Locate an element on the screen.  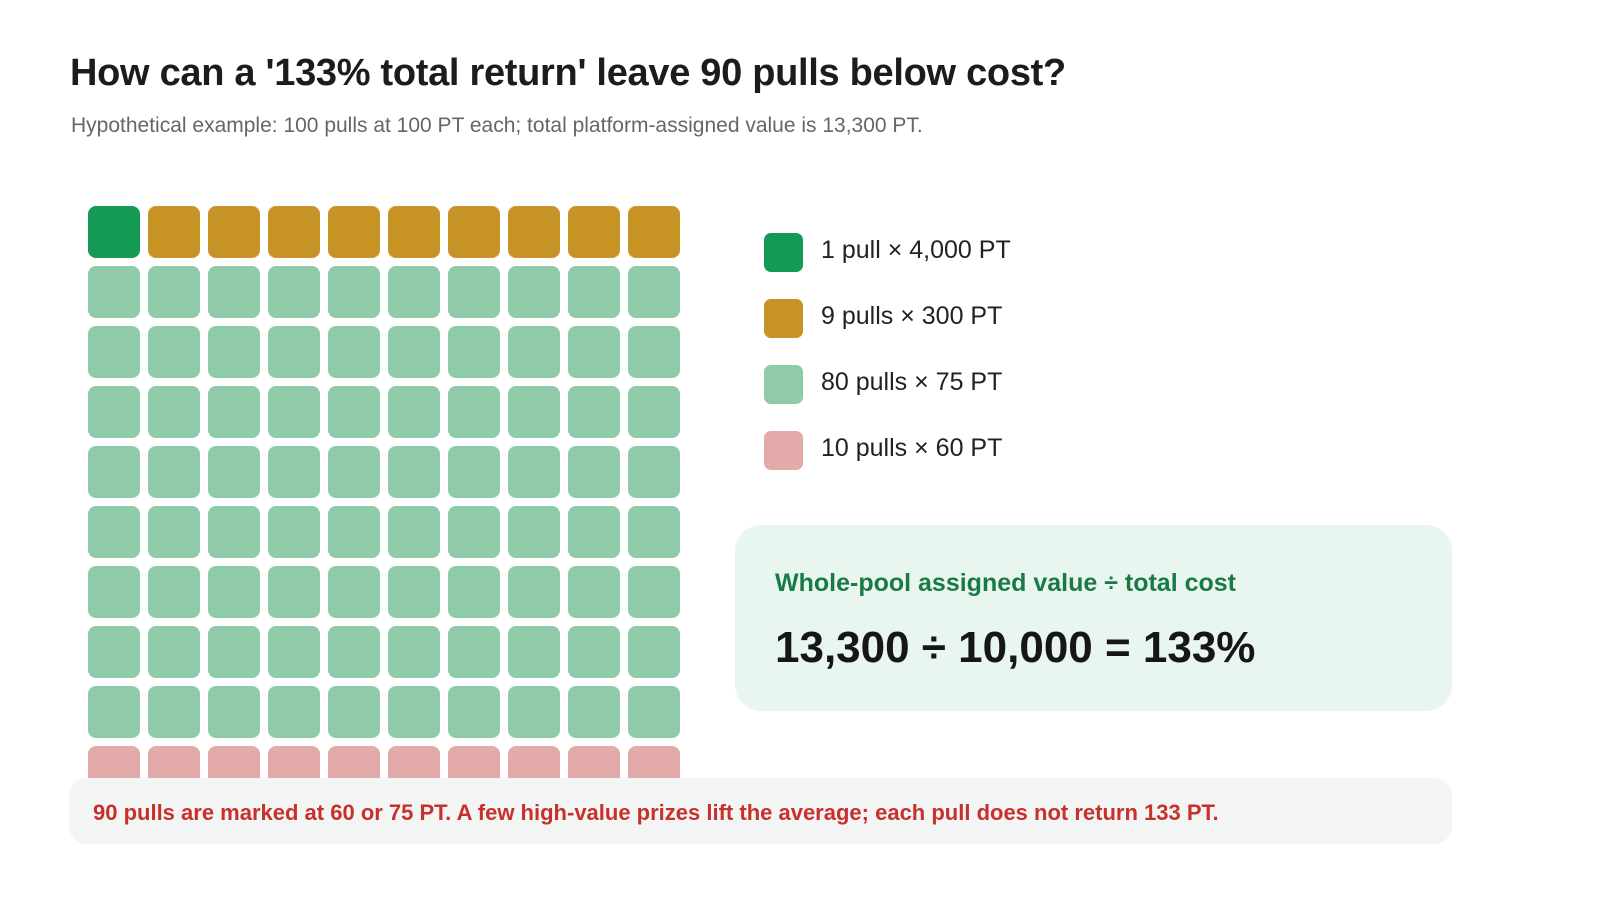
legend-swatch-mid is located at coordinates (783, 384).